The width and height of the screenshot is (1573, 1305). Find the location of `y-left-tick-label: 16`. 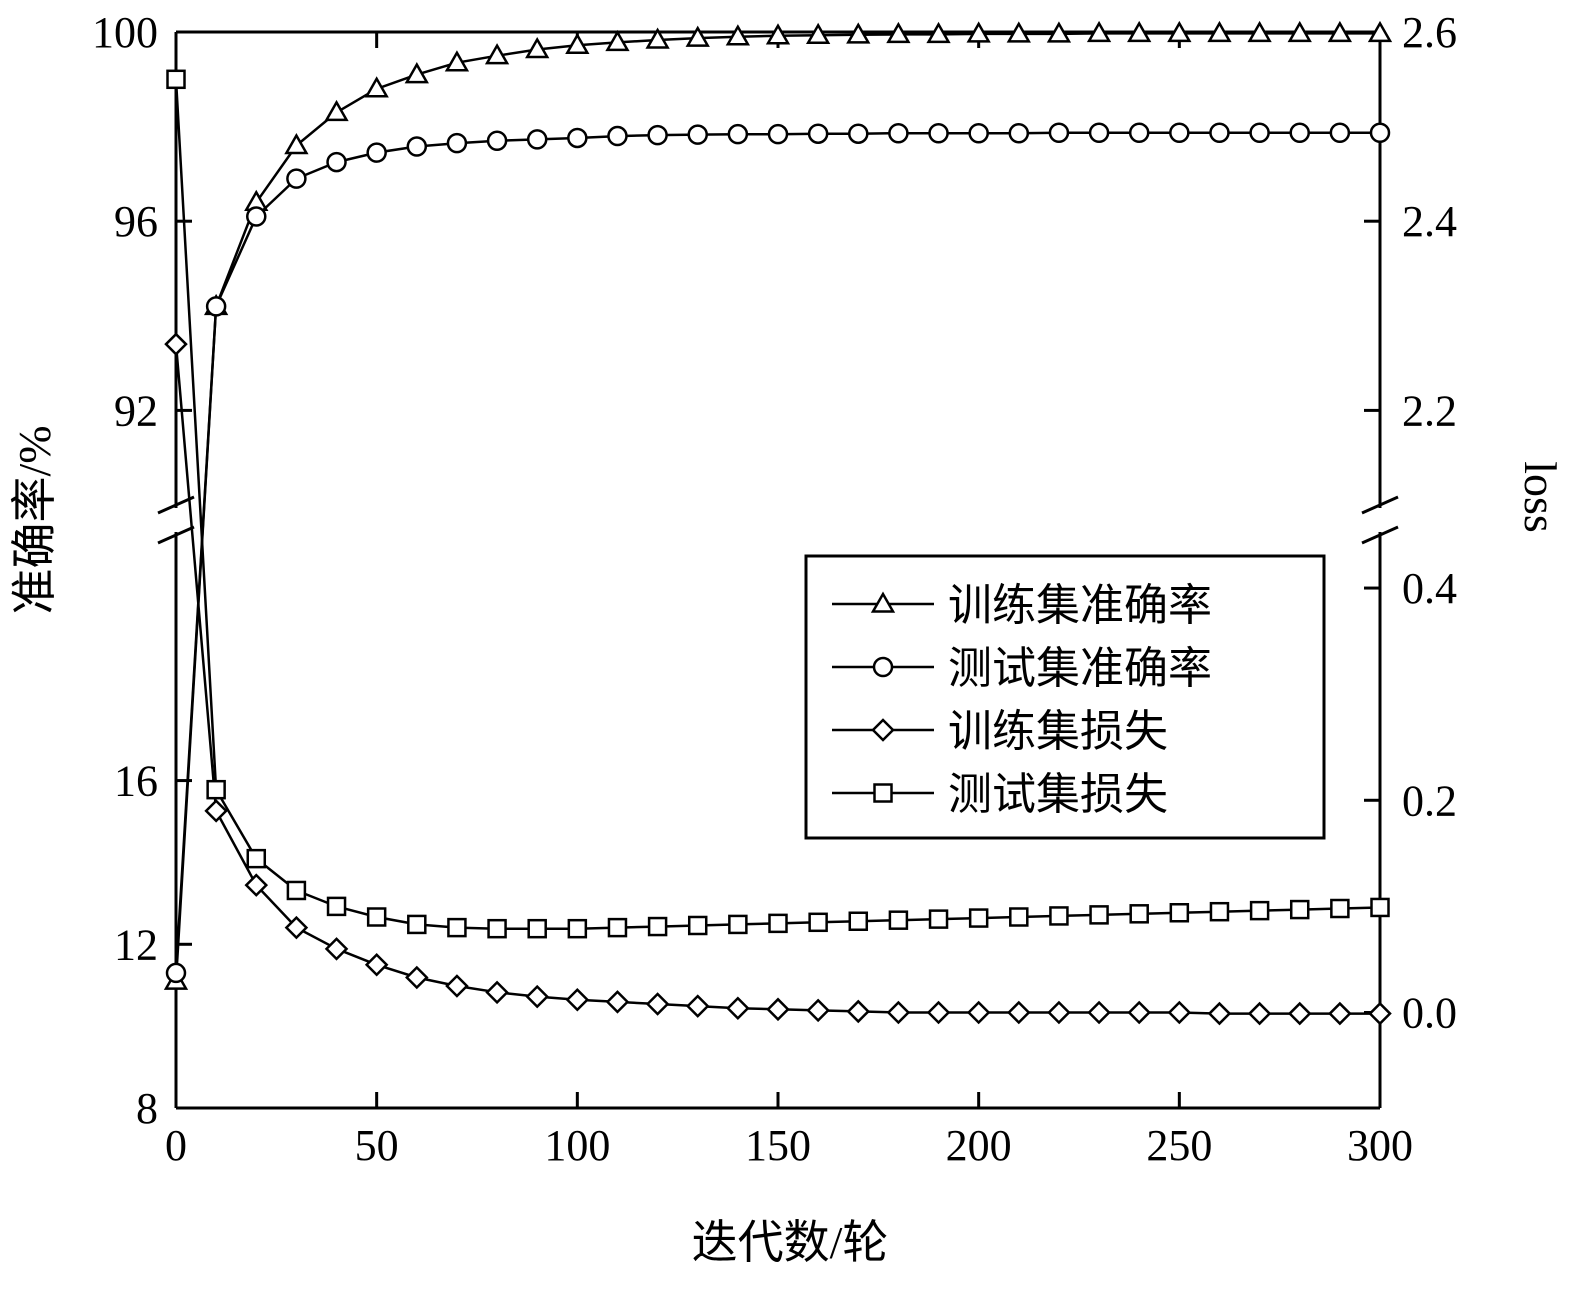

y-left-tick-label: 16 is located at coordinates (136, 781).